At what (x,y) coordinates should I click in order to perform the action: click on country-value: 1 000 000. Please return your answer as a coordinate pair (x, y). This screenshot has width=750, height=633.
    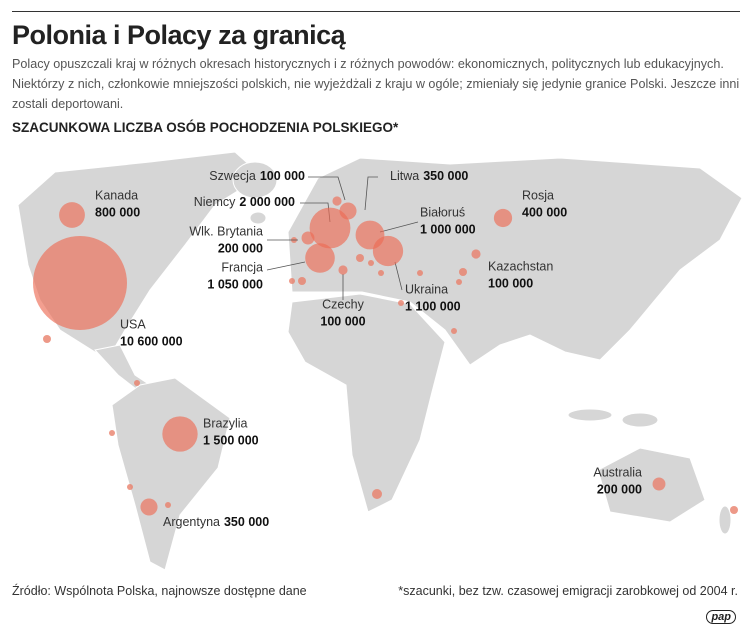
    Looking at the image, I should click on (448, 229).